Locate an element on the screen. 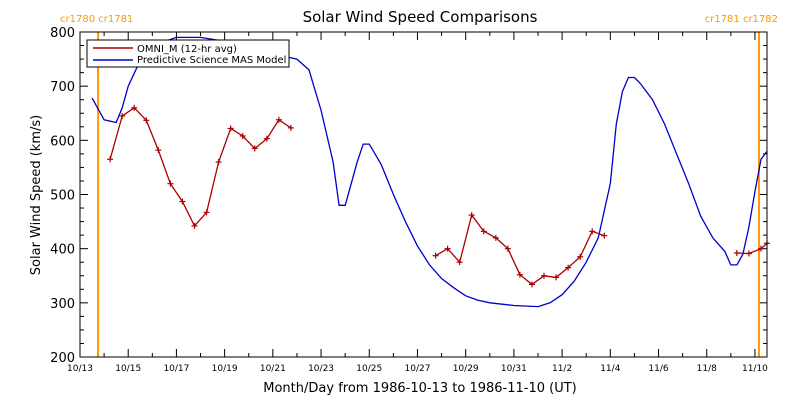  legend-box is located at coordinates (188, 53).